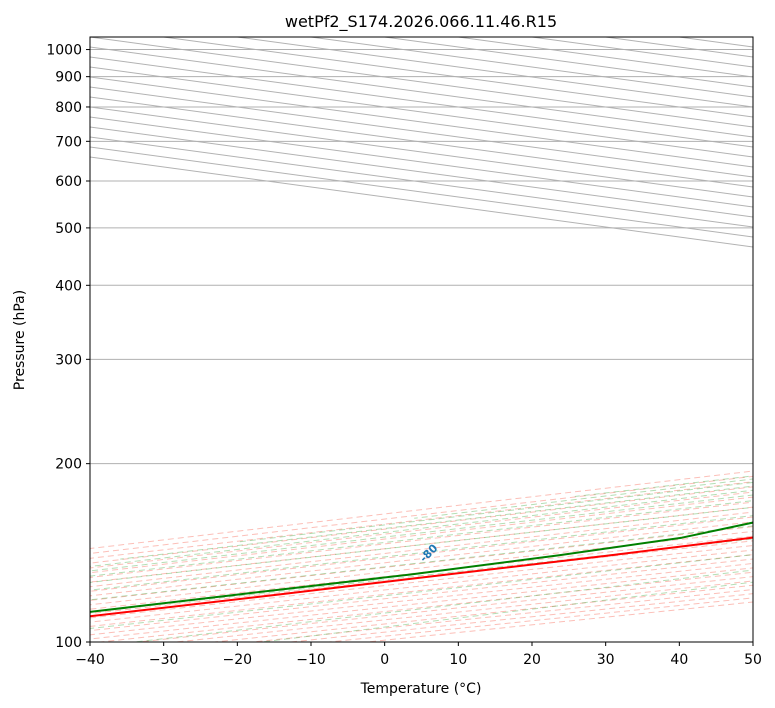 This screenshot has width=775, height=708. What do you see at coordinates (311, 660) in the screenshot?
I see `x-tick-label: −10` at bounding box center [311, 660].